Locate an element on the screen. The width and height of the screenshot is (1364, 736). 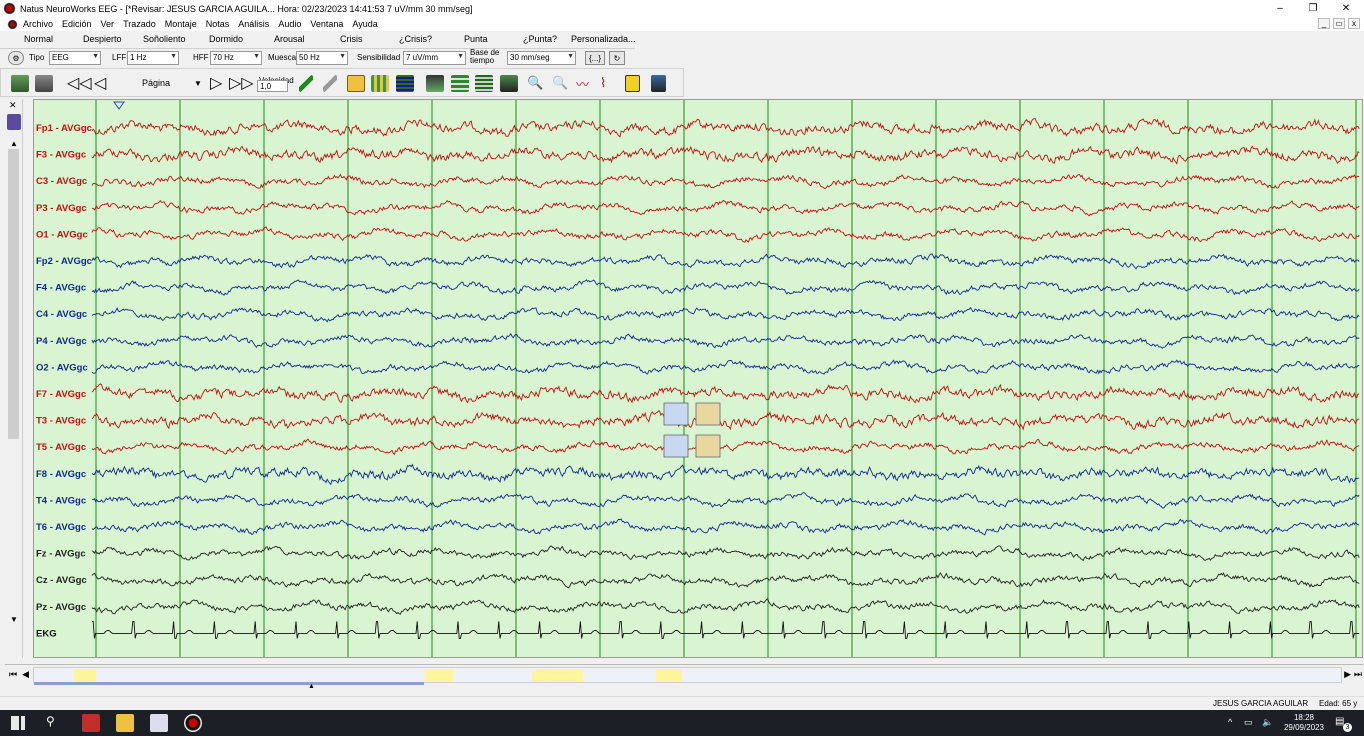
channel-label: Pz - AVGgc is located at coordinates (61, 607).